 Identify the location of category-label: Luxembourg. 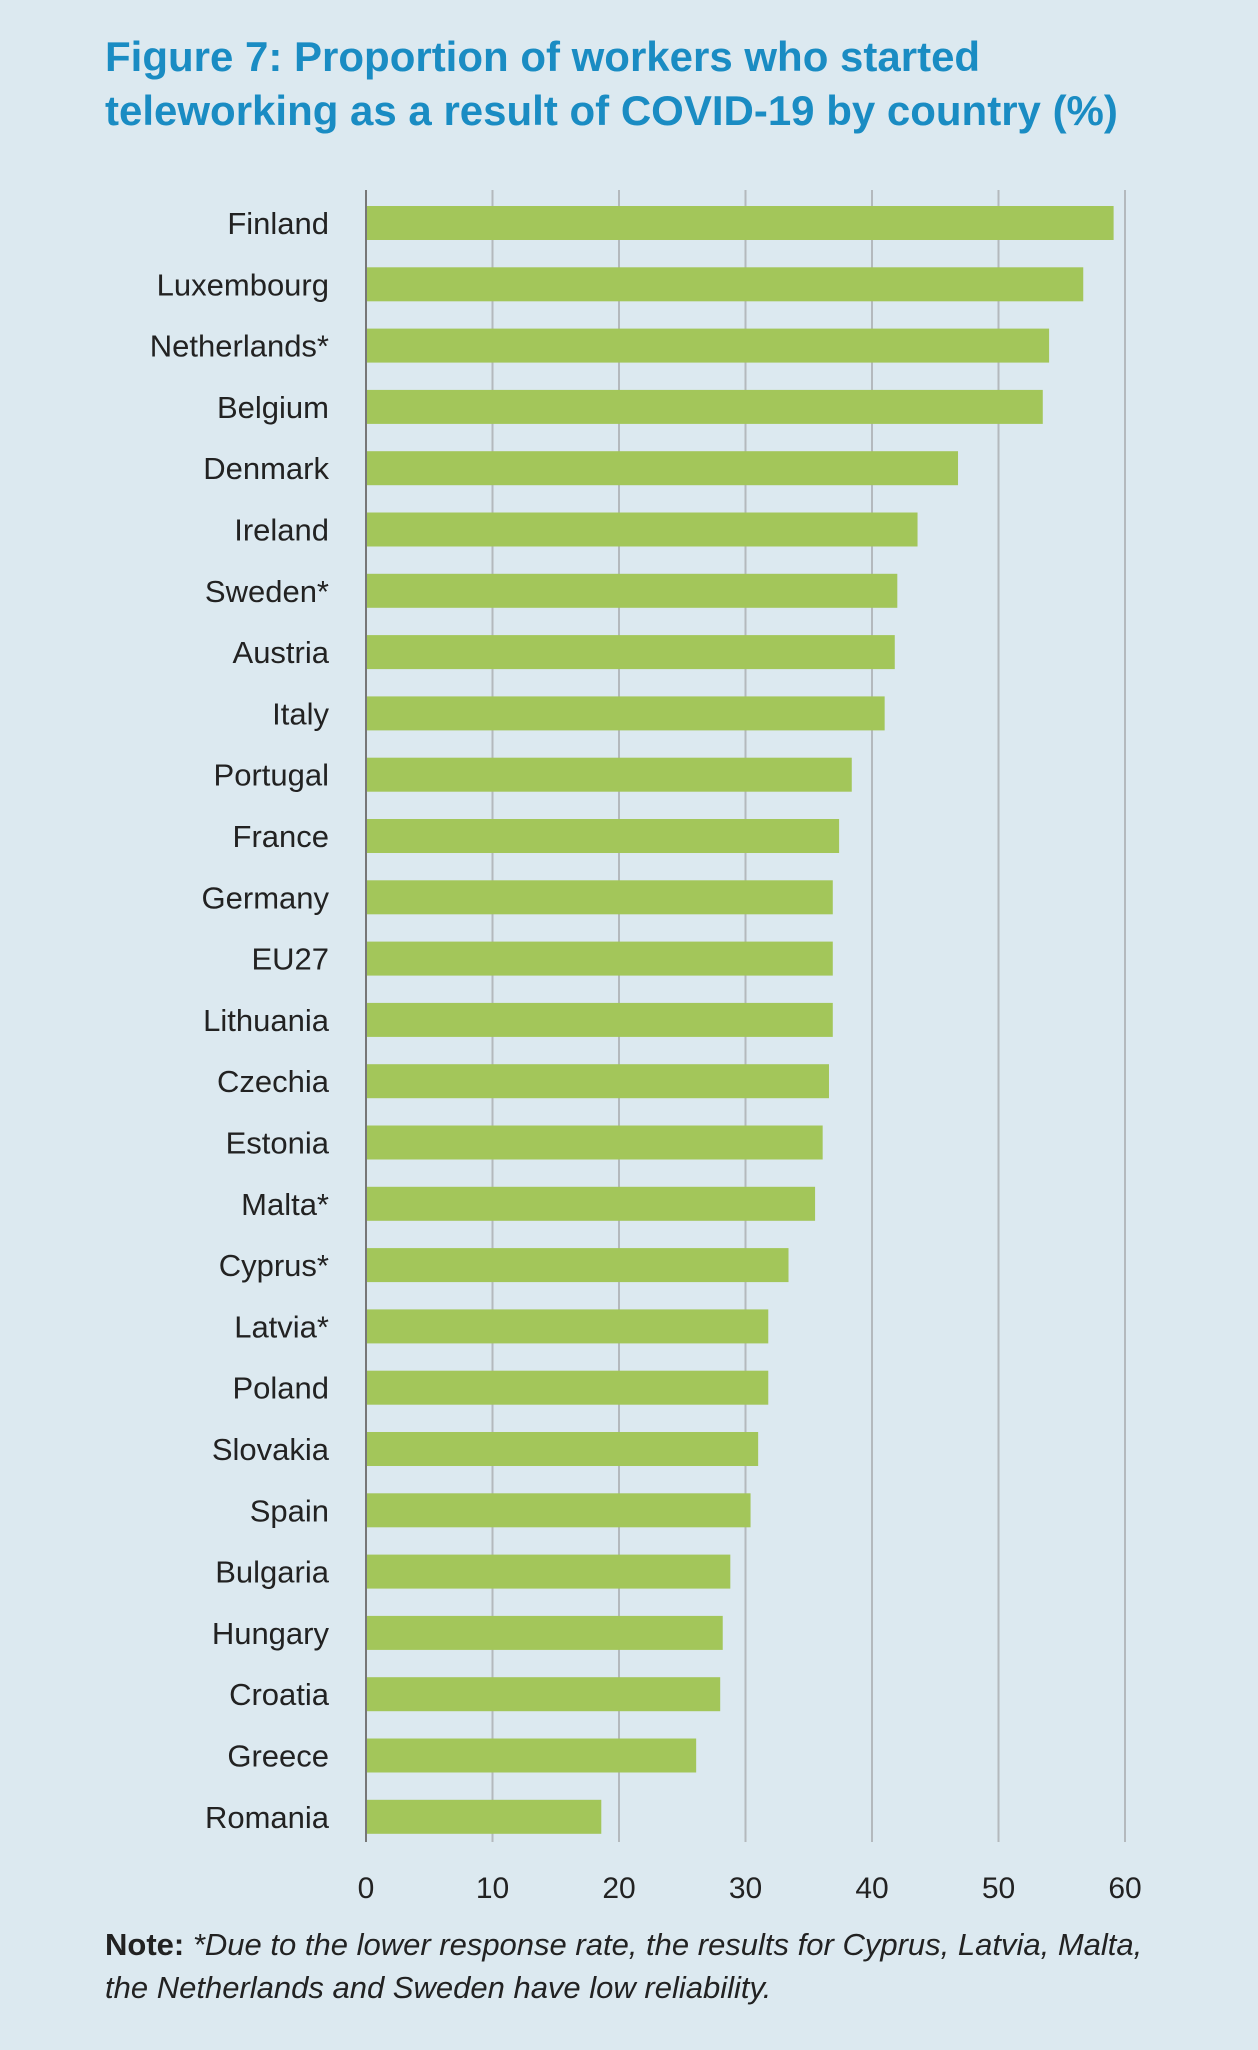
(243, 284).